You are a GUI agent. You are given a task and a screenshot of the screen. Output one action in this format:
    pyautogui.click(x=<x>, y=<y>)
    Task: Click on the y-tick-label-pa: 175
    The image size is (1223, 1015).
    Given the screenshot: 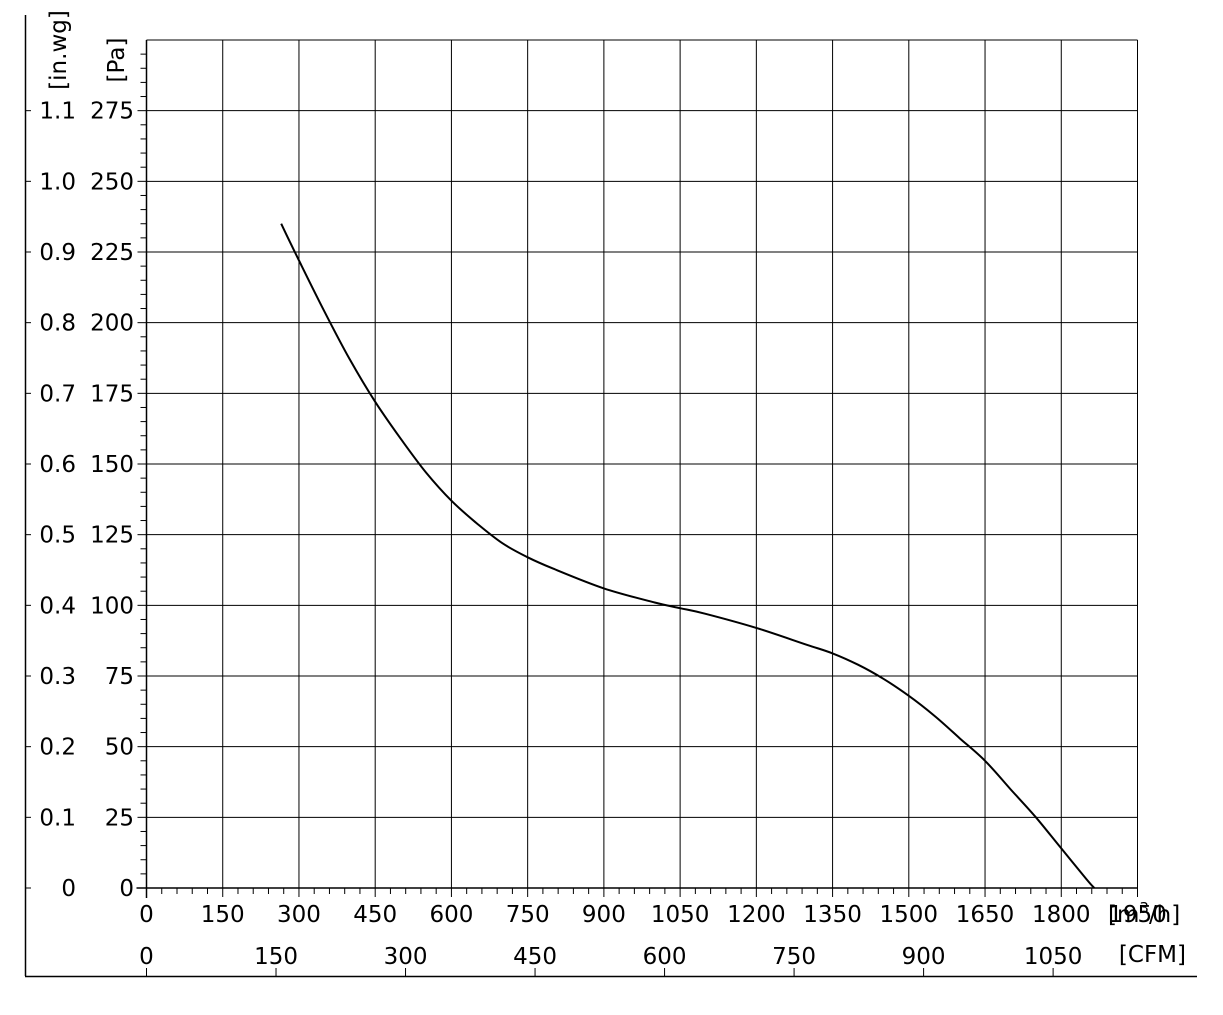 What is the action you would take?
    pyautogui.click(x=112, y=394)
    